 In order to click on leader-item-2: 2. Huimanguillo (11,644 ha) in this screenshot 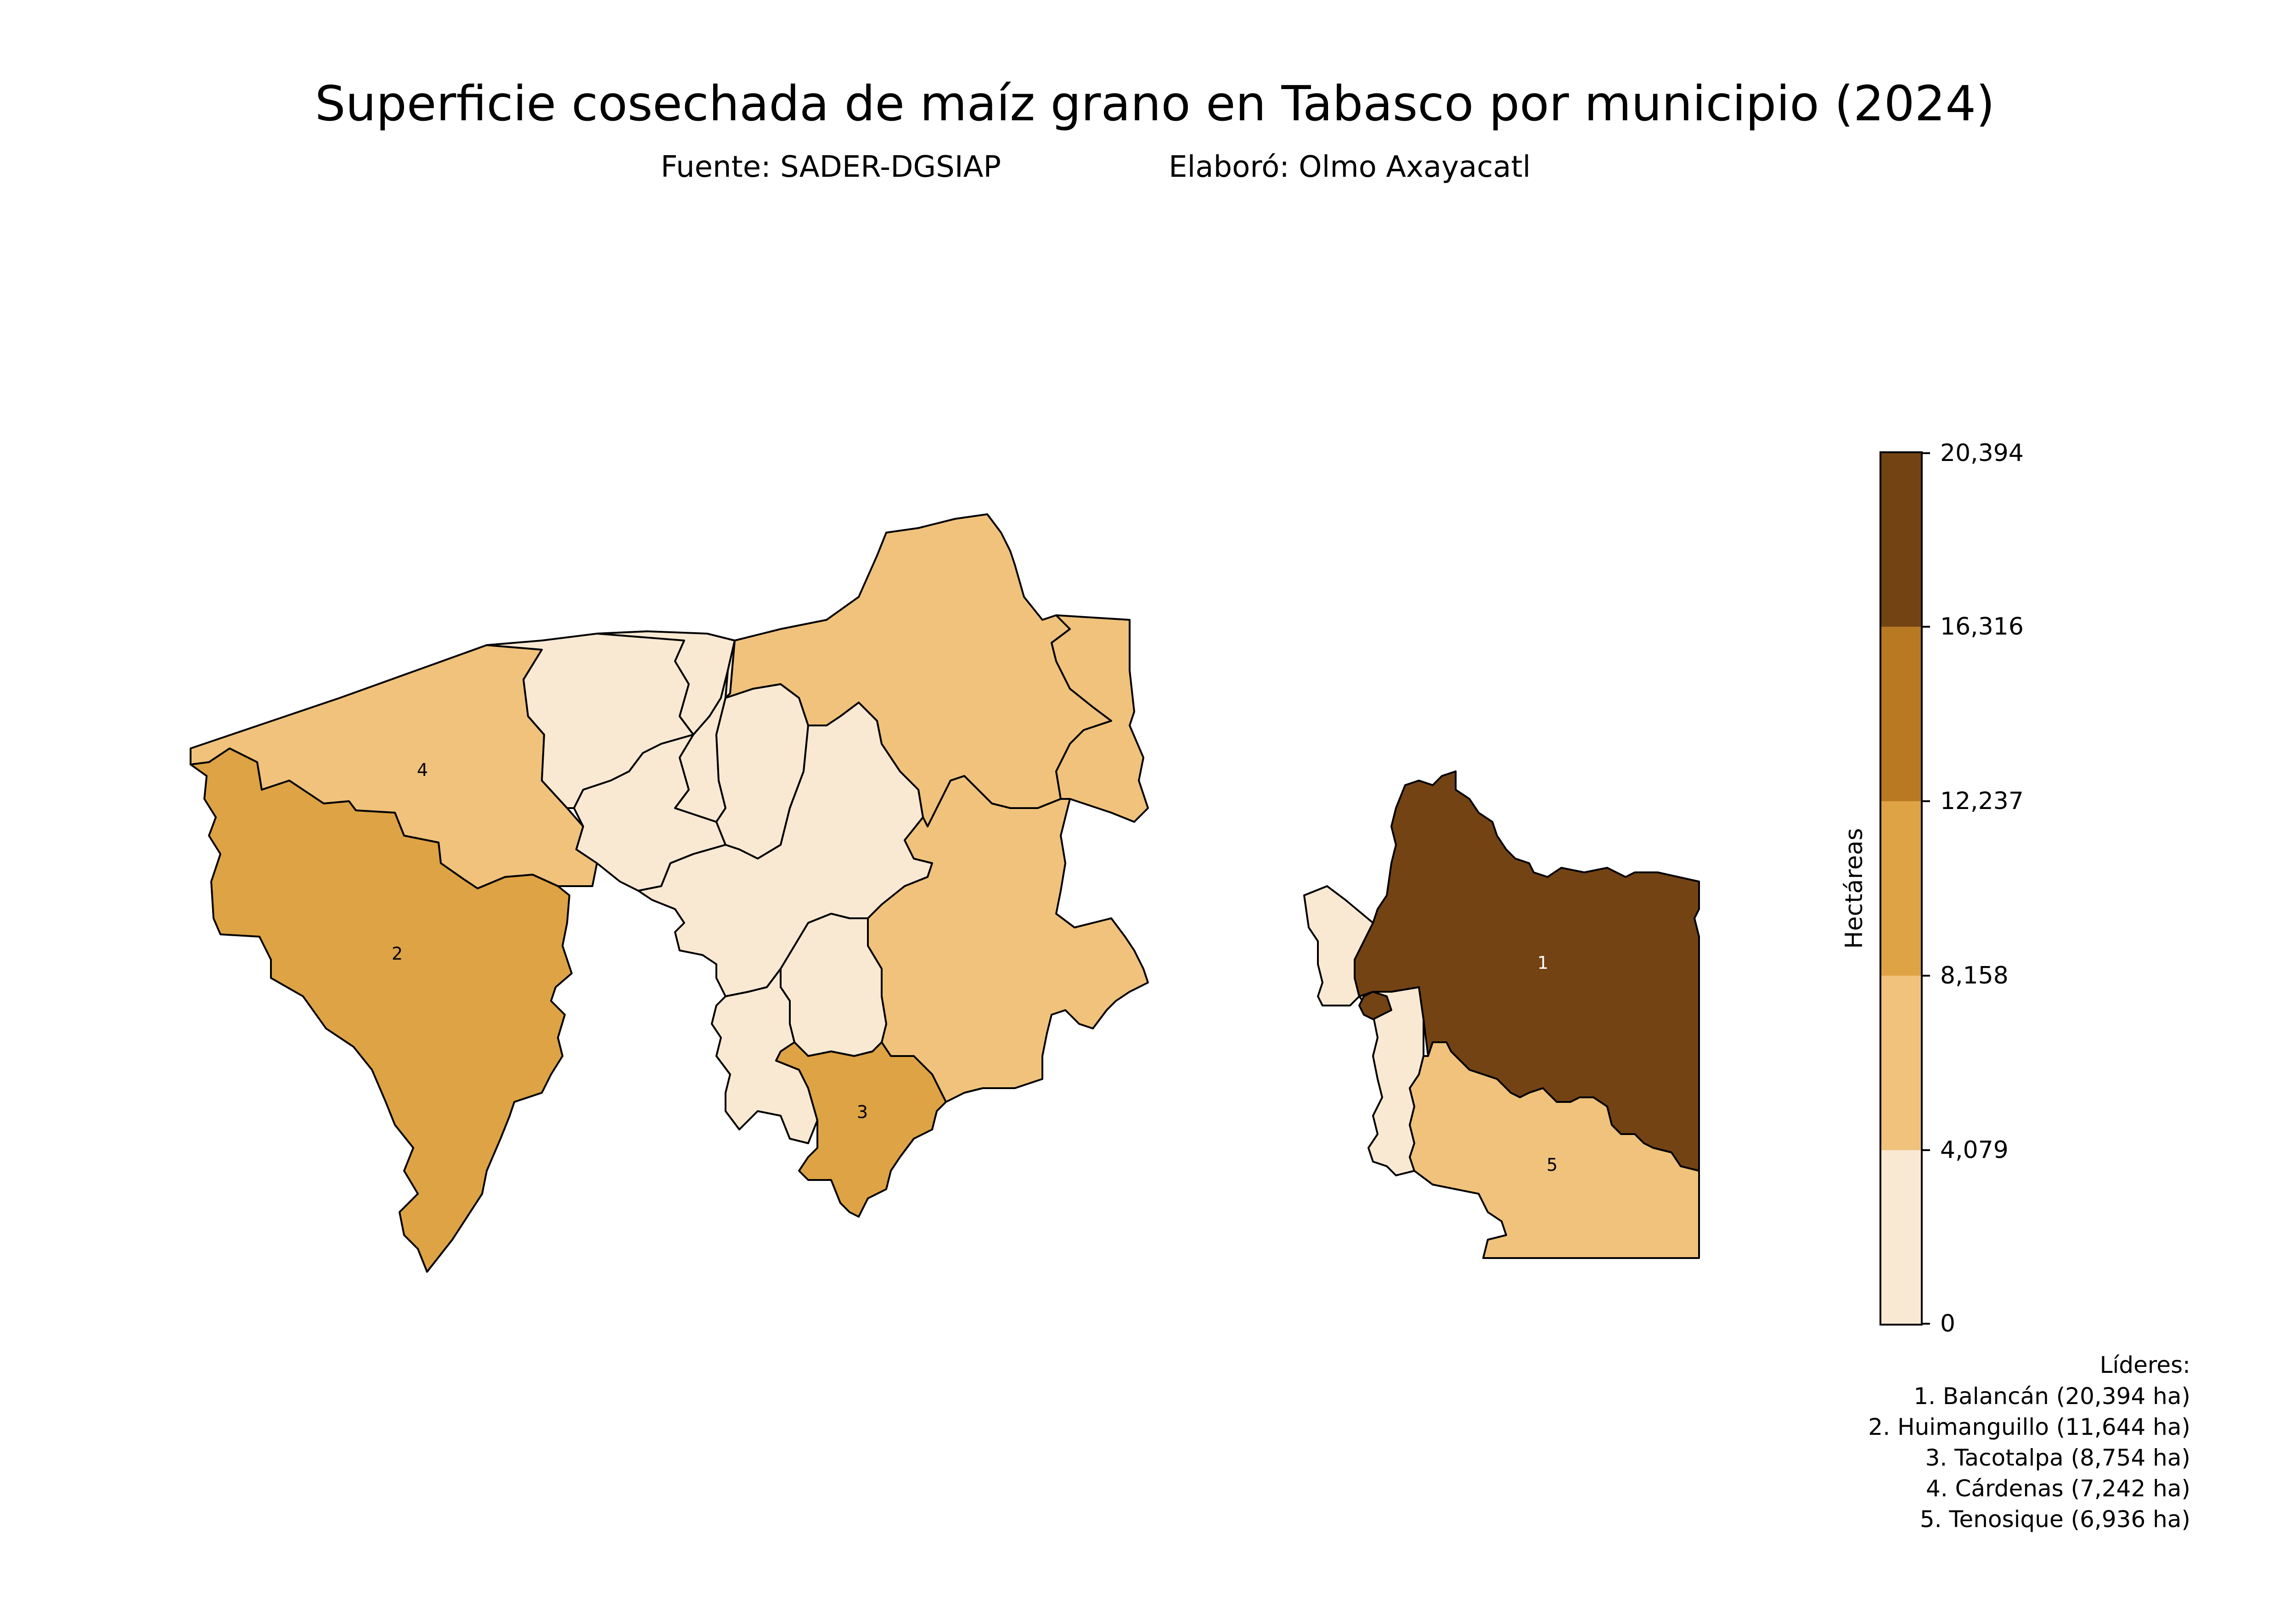, I will do `click(2029, 1427)`.